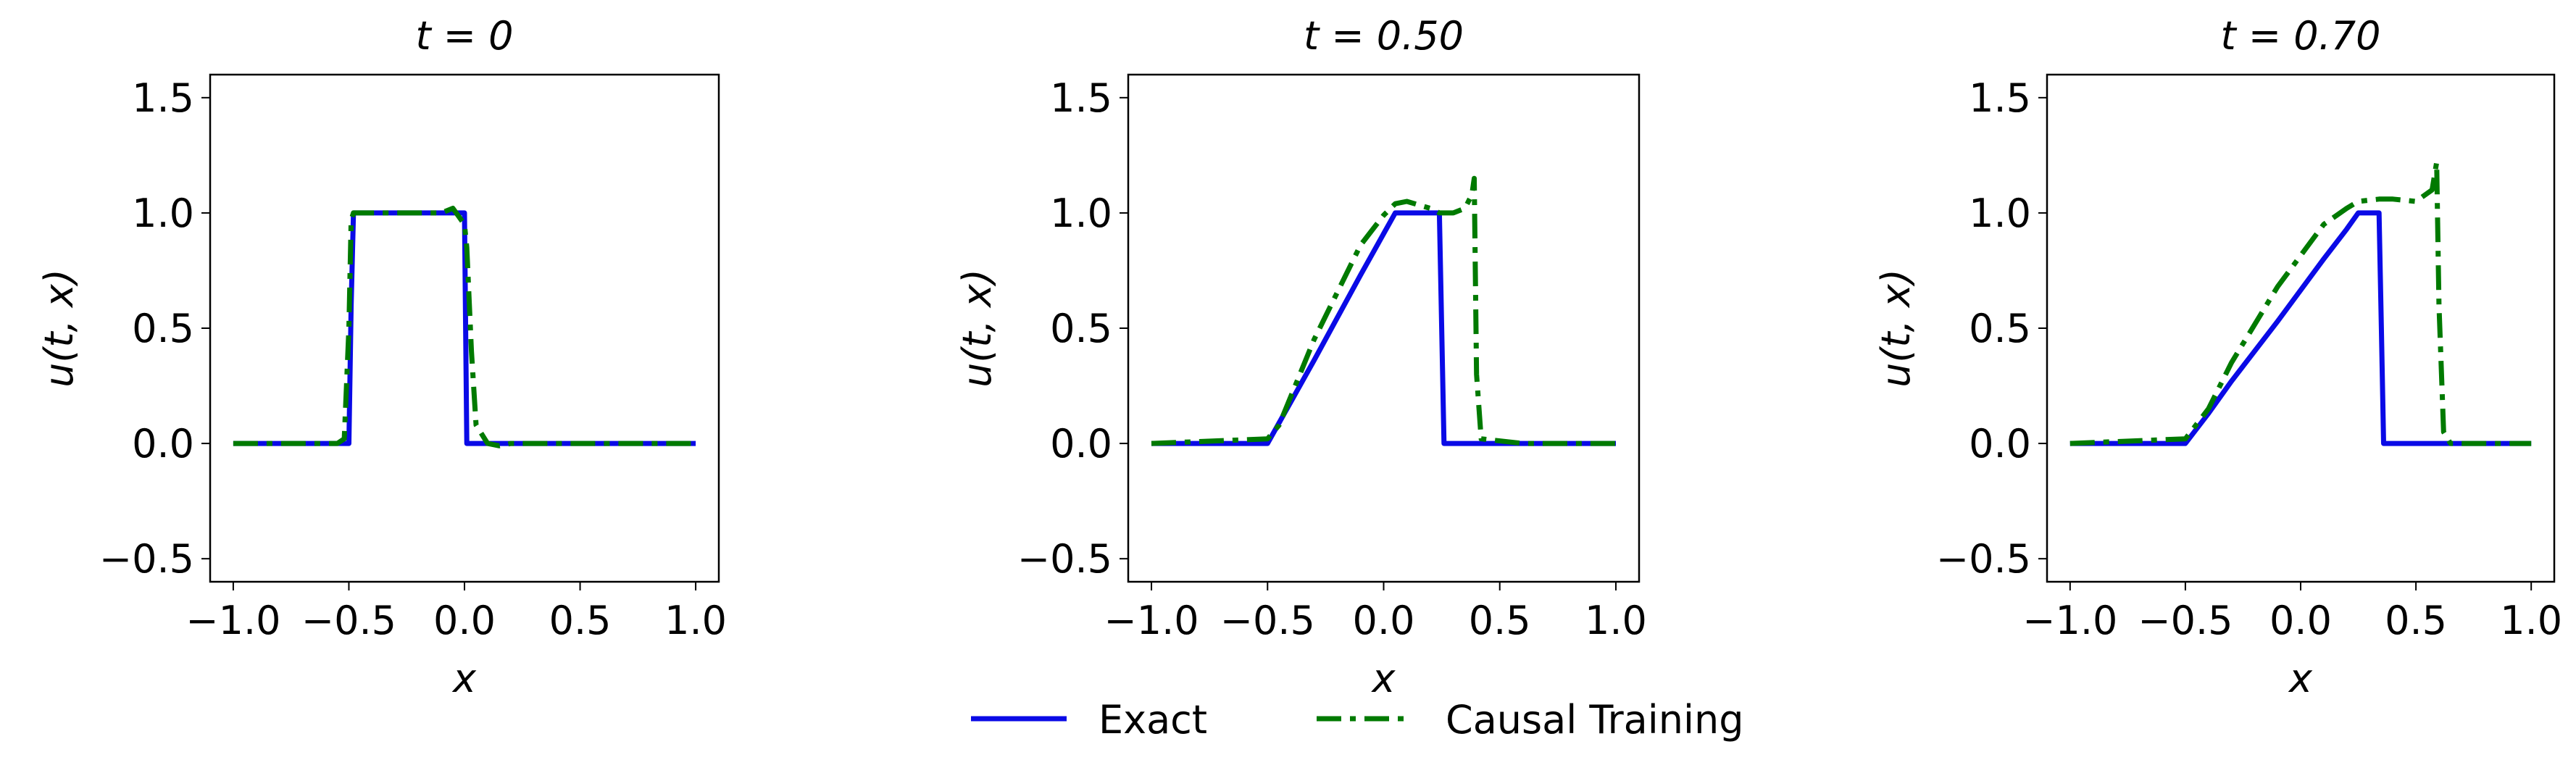 The height and width of the screenshot is (781, 2576). What do you see at coordinates (2301, 36) in the screenshot?
I see `subplot-title: t = 0.70` at bounding box center [2301, 36].